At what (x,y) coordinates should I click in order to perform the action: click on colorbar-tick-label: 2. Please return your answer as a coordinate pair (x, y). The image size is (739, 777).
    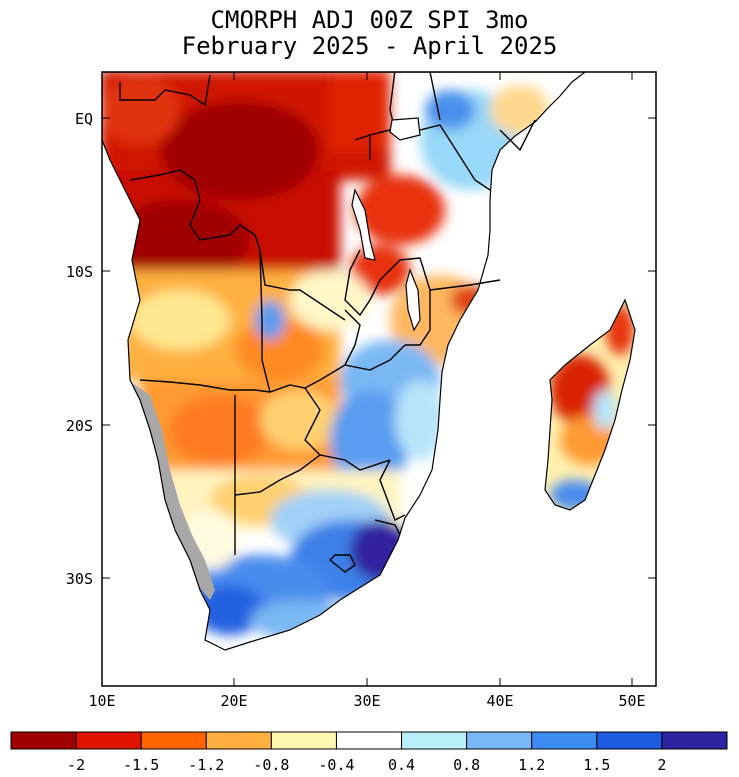
    Looking at the image, I should click on (661, 765).